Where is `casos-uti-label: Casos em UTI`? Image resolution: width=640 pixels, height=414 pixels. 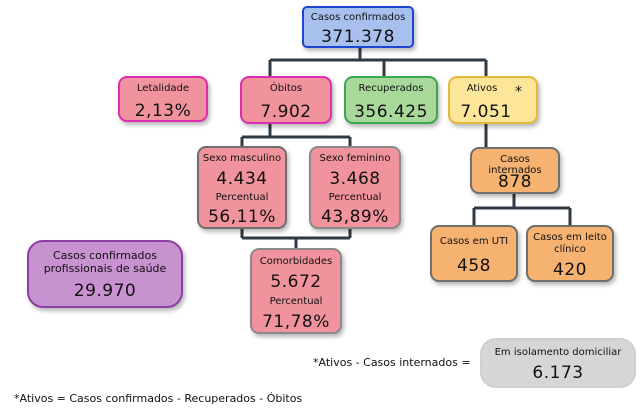 casos-uti-label: Casos em UTI is located at coordinates (474, 241).